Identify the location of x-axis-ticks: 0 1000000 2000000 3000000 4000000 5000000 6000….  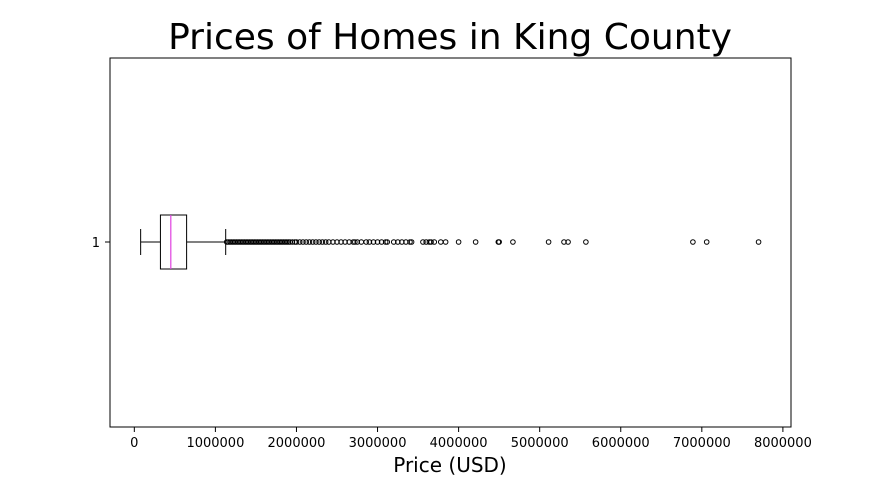
(471, 439).